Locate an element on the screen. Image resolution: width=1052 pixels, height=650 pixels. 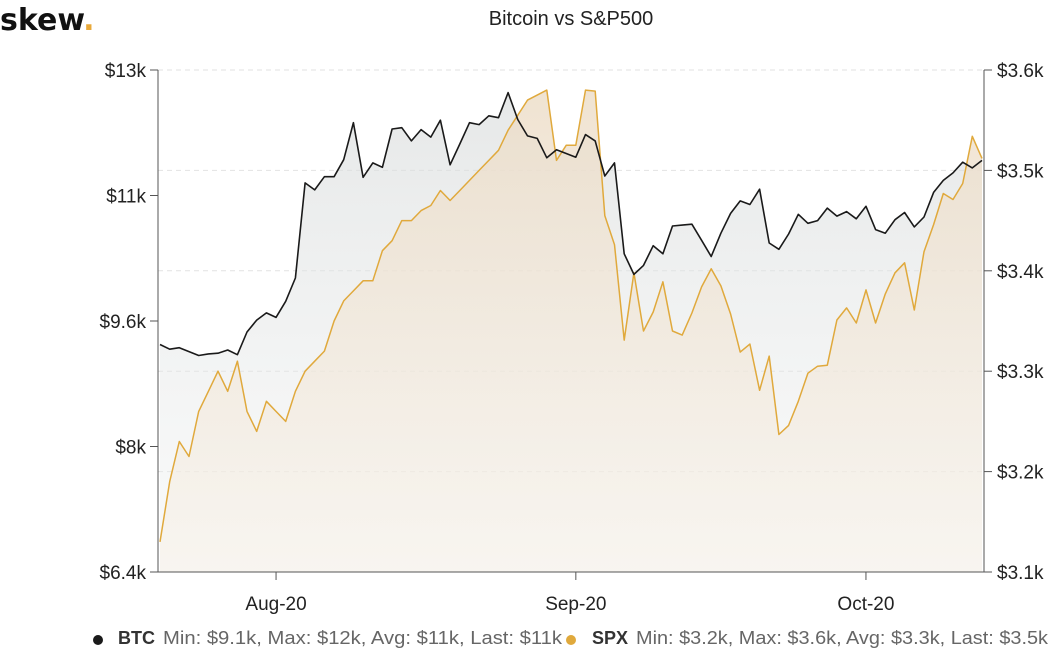
right-tick-label: $3.2k is located at coordinates (1020, 473).